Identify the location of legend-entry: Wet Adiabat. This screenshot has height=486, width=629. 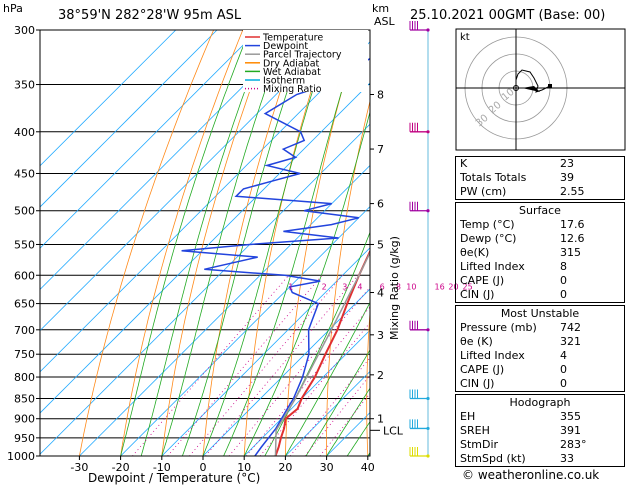
(292, 72).